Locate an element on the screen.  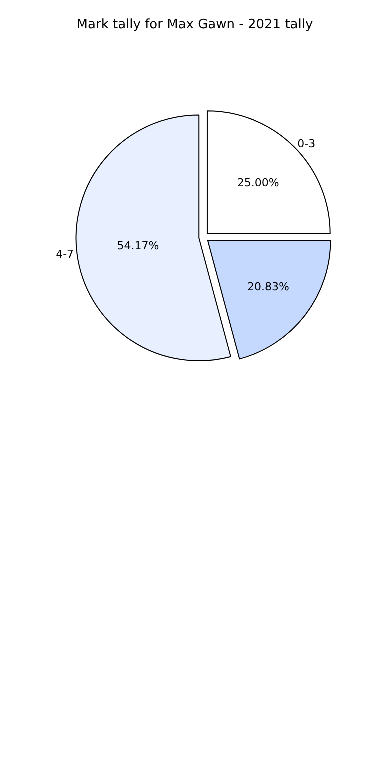
data-label: 54.17% is located at coordinates (138, 246).